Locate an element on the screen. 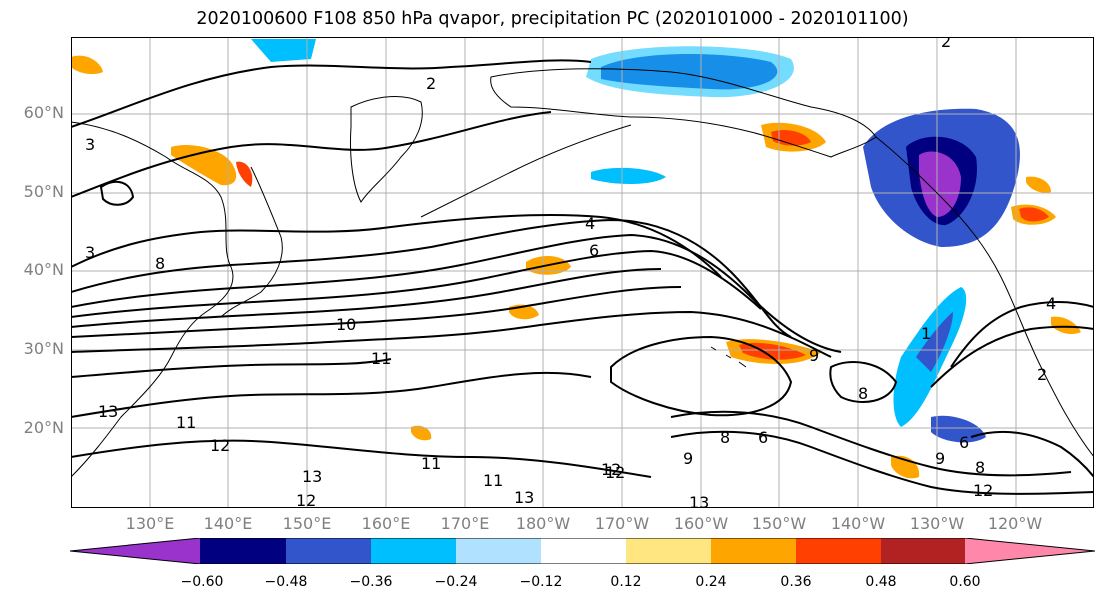  coastline-alaska is located at coordinates (683, 113).